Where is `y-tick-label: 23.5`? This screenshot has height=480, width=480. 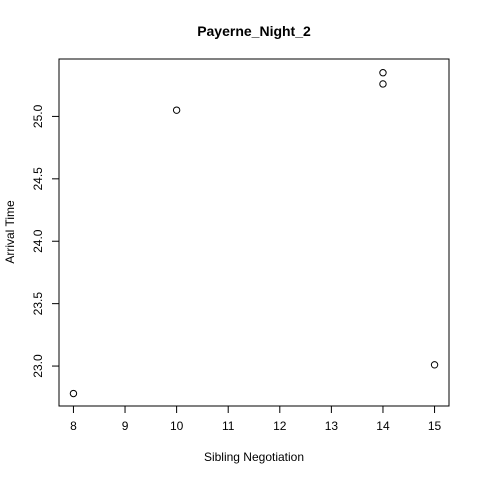
y-tick-label: 23.5 is located at coordinates (38, 304).